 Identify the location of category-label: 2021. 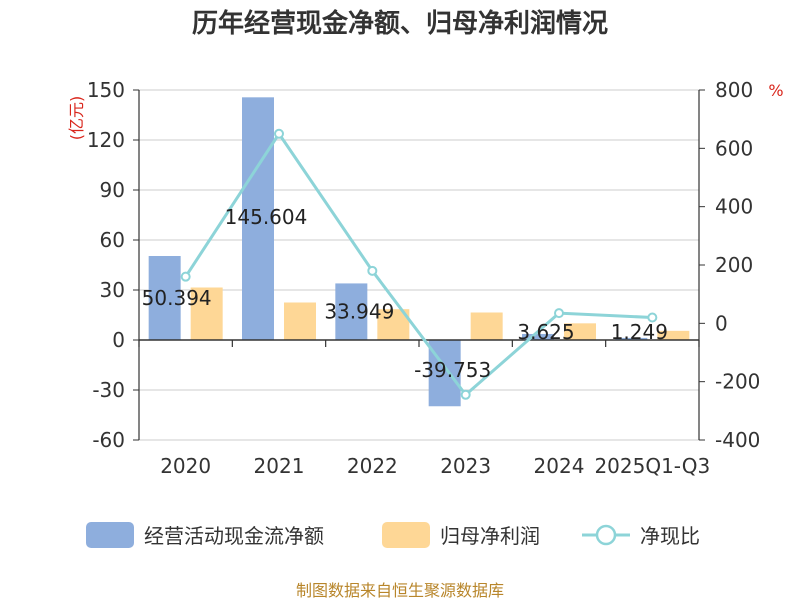
(279, 466).